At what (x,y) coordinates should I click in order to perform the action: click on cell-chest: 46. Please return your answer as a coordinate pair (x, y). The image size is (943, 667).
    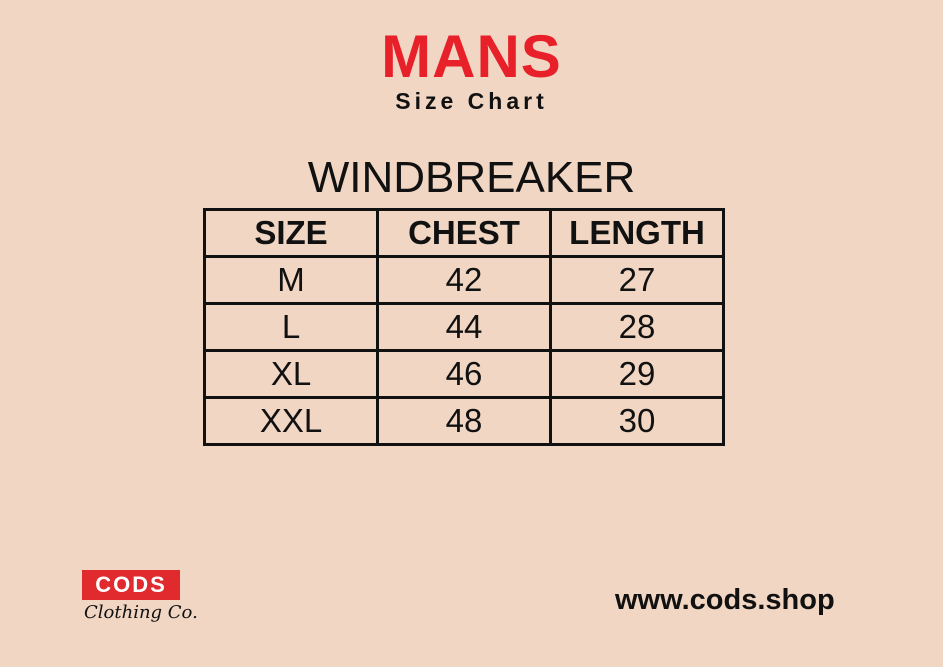
    Looking at the image, I should click on (464, 374).